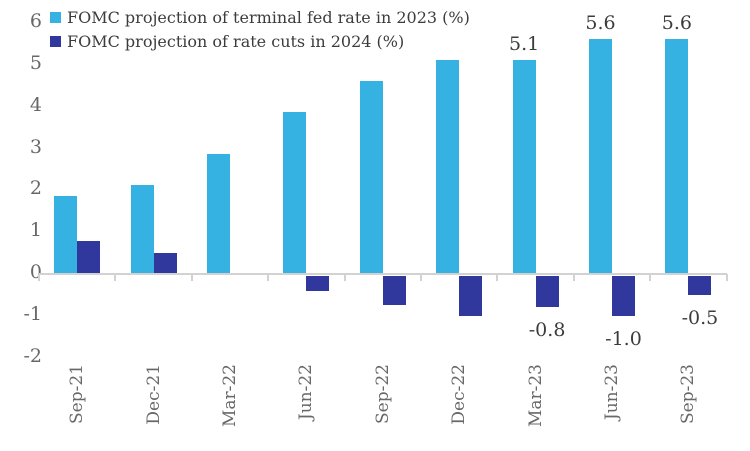 The height and width of the screenshot is (451, 750). Describe the element at coordinates (77, 394) in the screenshot. I see `x-axis-category-text: Sep-21` at that location.